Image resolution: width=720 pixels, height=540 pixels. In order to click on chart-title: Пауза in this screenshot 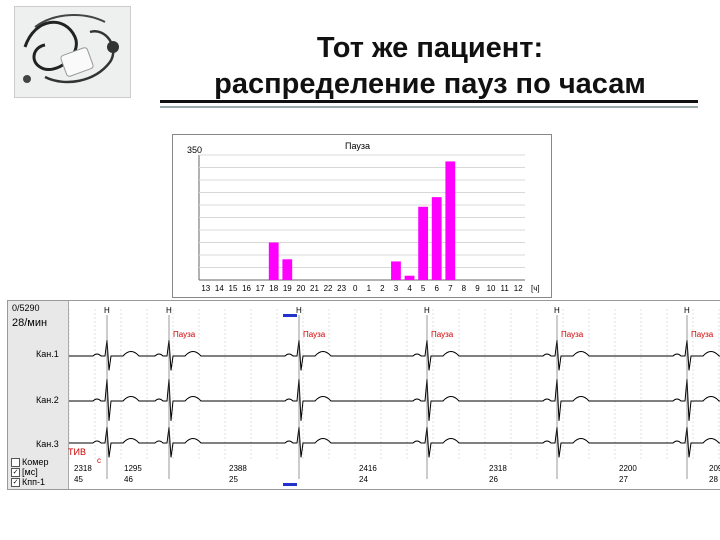, I will do `click(357, 146)`.